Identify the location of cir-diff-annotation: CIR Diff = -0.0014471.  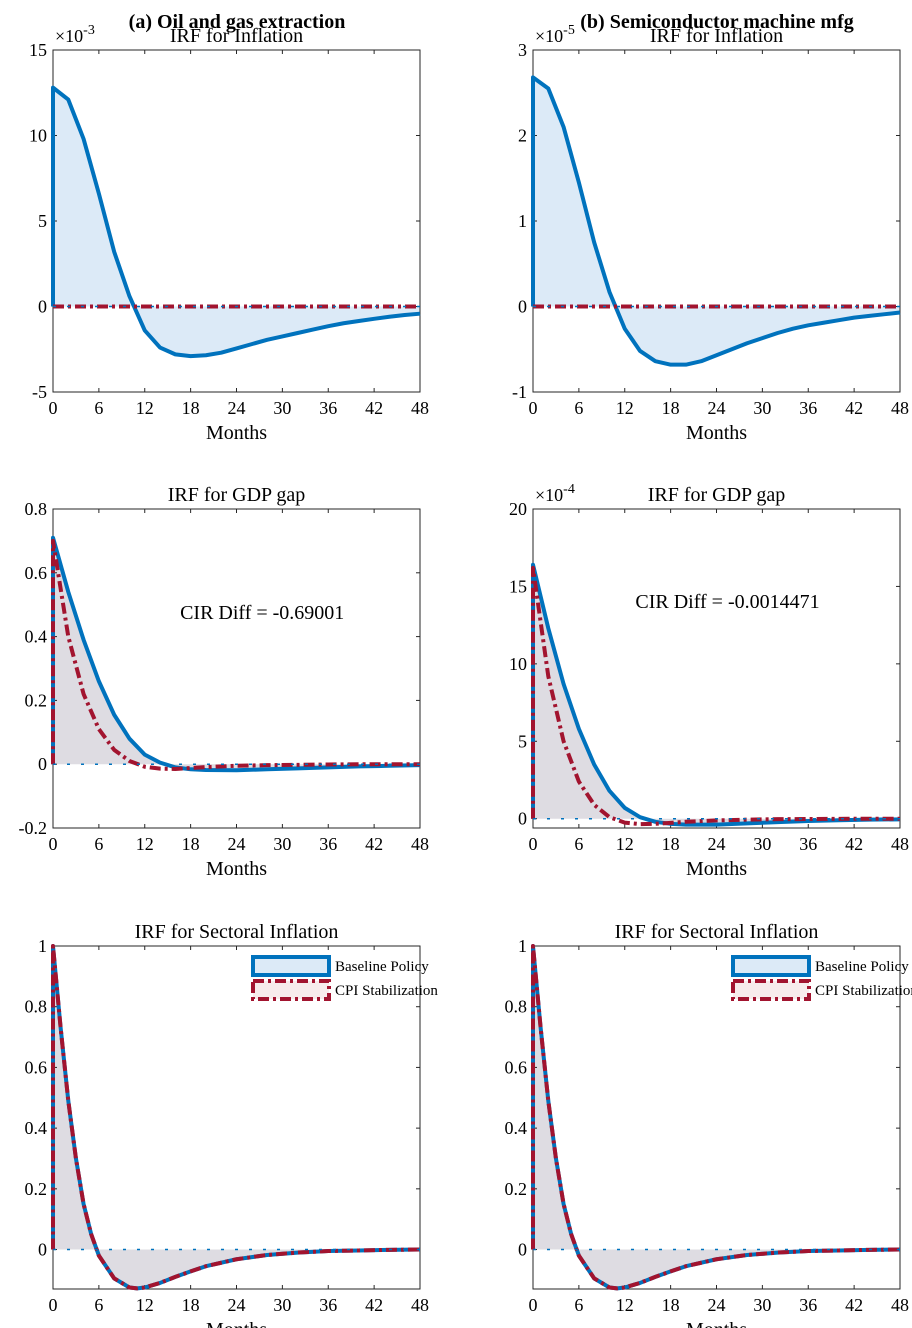
(727, 602).